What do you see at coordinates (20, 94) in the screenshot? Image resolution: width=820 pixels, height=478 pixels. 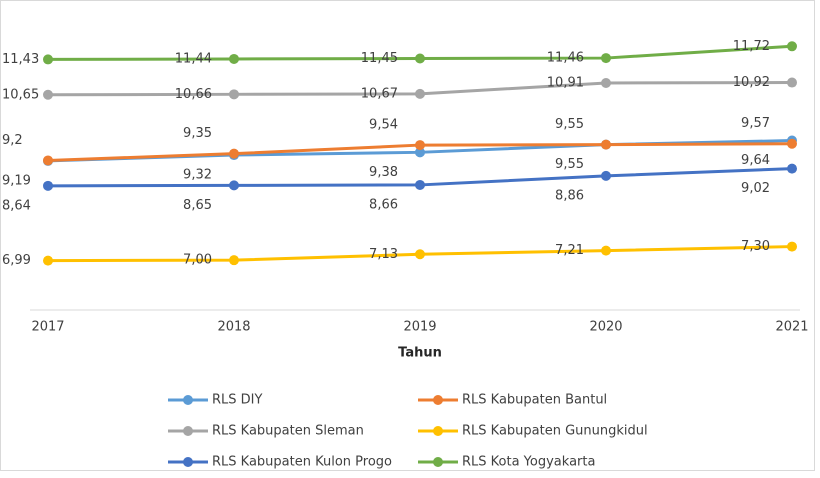 I see `data-label: 10,65` at bounding box center [20, 94].